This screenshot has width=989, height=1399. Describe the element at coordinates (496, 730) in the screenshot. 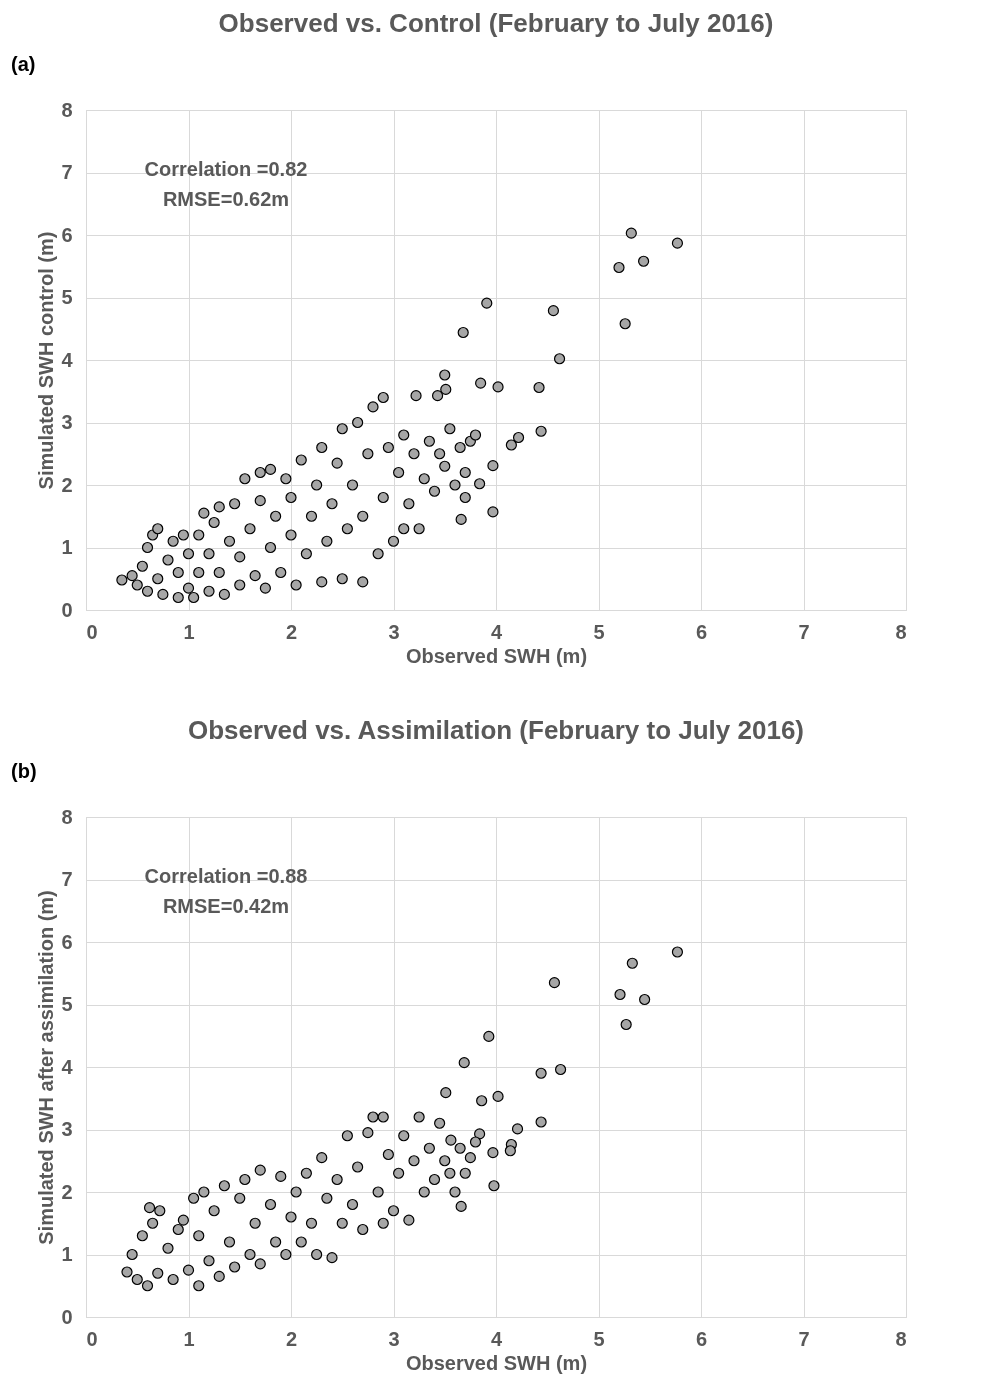

I see `chart-title: Observed vs. Assimilation (February to July 2016)` at that location.